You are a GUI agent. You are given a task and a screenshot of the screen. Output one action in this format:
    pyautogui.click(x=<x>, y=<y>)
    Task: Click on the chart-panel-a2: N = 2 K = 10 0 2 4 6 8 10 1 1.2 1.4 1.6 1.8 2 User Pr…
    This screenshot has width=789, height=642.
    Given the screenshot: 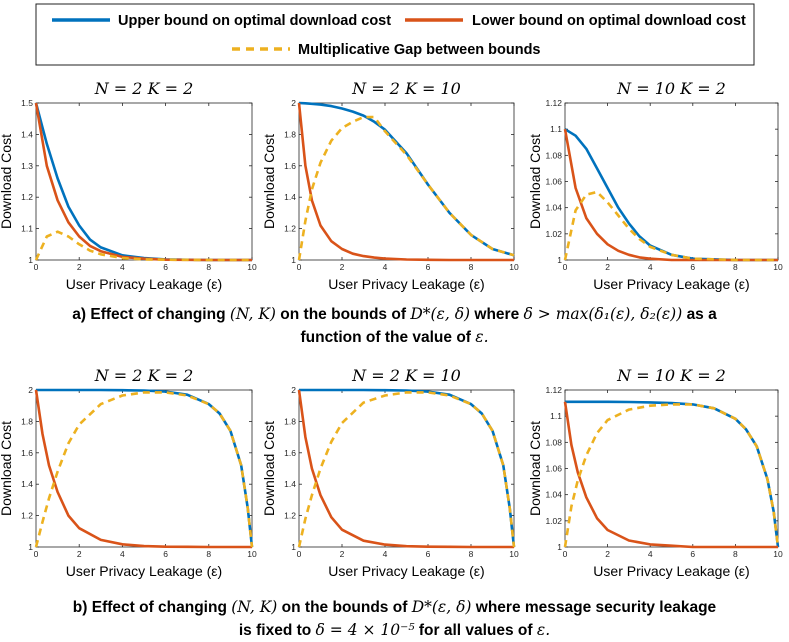 What is the action you would take?
    pyautogui.click(x=390, y=185)
    